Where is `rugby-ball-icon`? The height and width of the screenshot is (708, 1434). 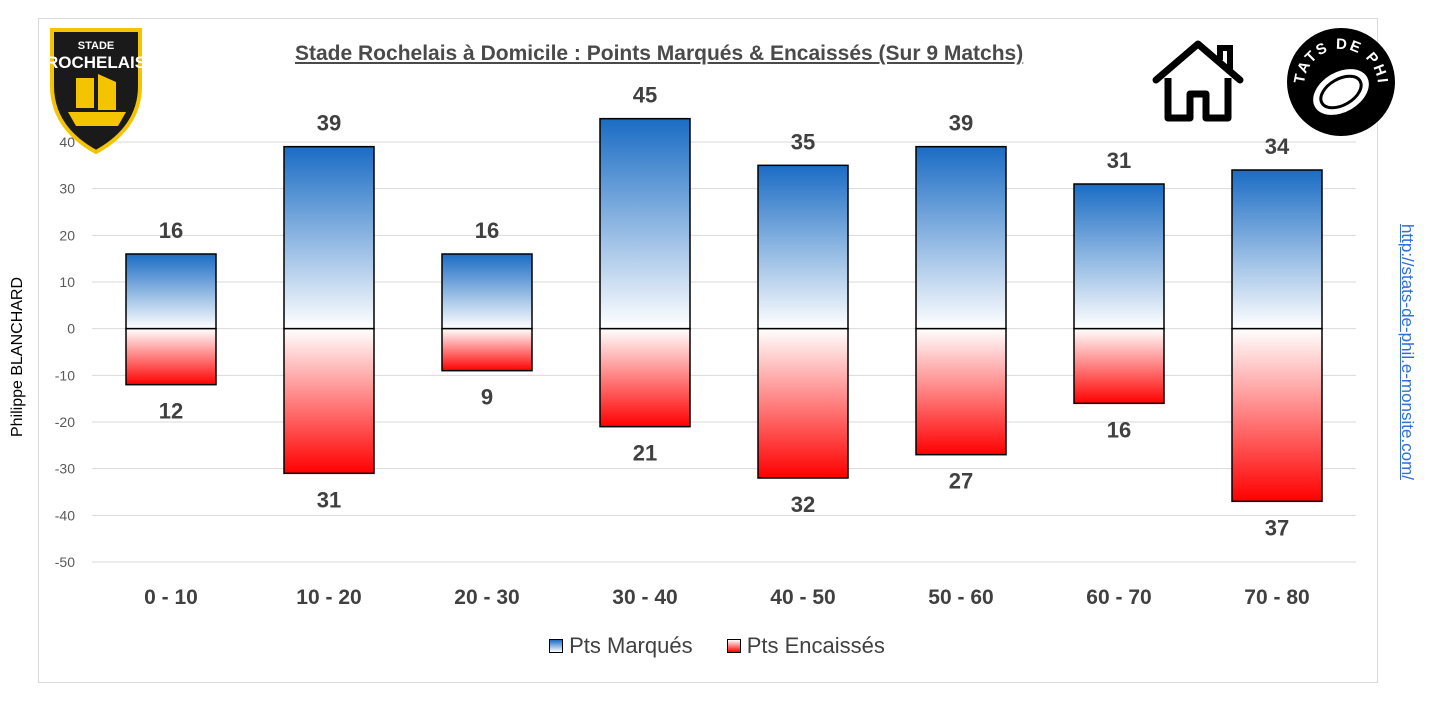
rugby-ball-icon is located at coordinates (1341, 92).